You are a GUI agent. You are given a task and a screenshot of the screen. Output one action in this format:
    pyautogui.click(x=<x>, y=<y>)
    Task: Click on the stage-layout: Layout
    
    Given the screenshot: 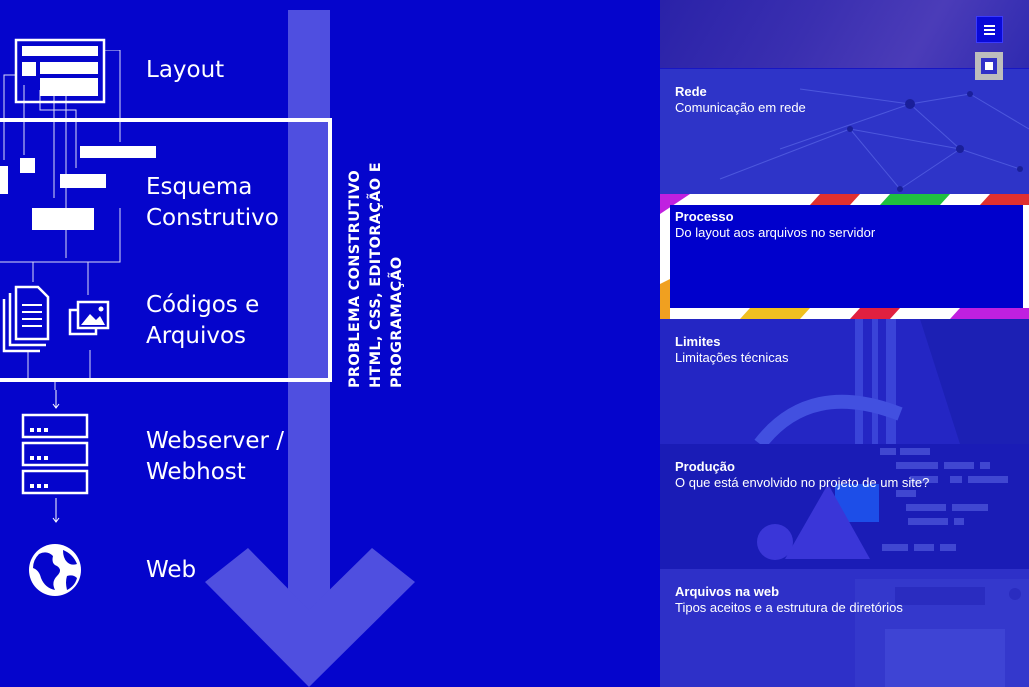 What is the action you would take?
    pyautogui.click(x=185, y=70)
    